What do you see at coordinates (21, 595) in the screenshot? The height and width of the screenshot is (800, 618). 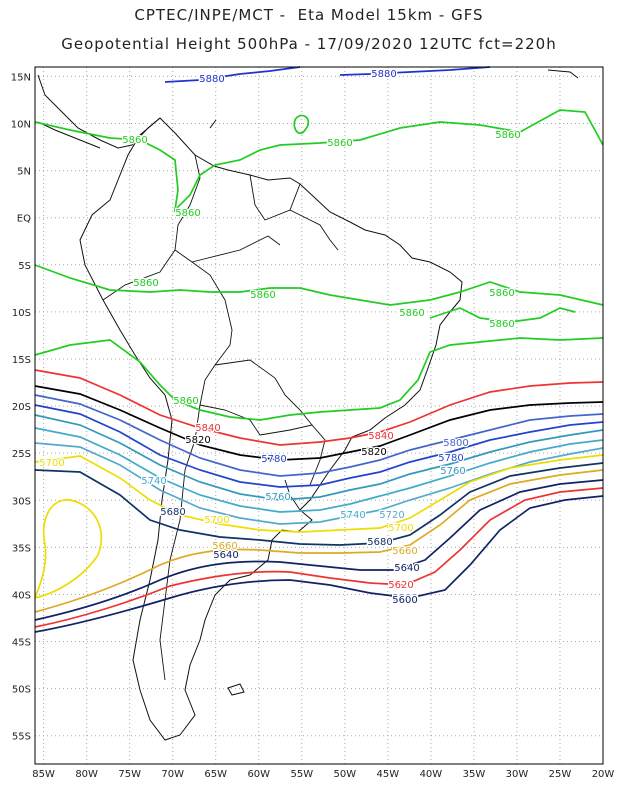 I see `lat-tick-label: 40S` at bounding box center [21, 595].